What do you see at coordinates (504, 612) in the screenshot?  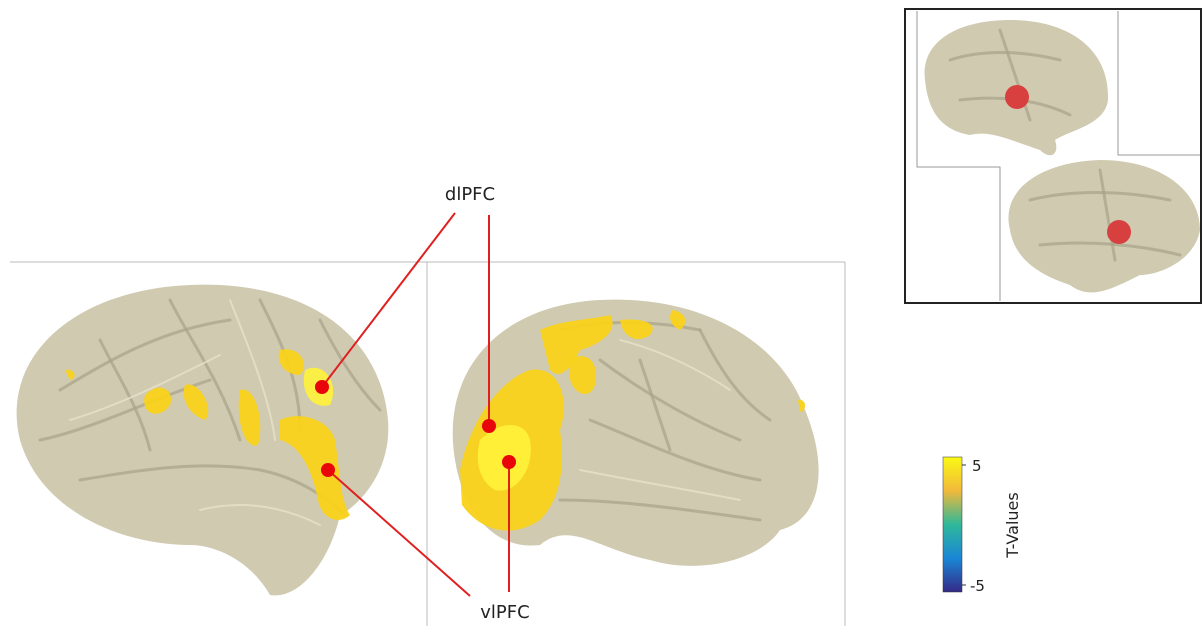 I see `region-label: vlPFC` at bounding box center [504, 612].